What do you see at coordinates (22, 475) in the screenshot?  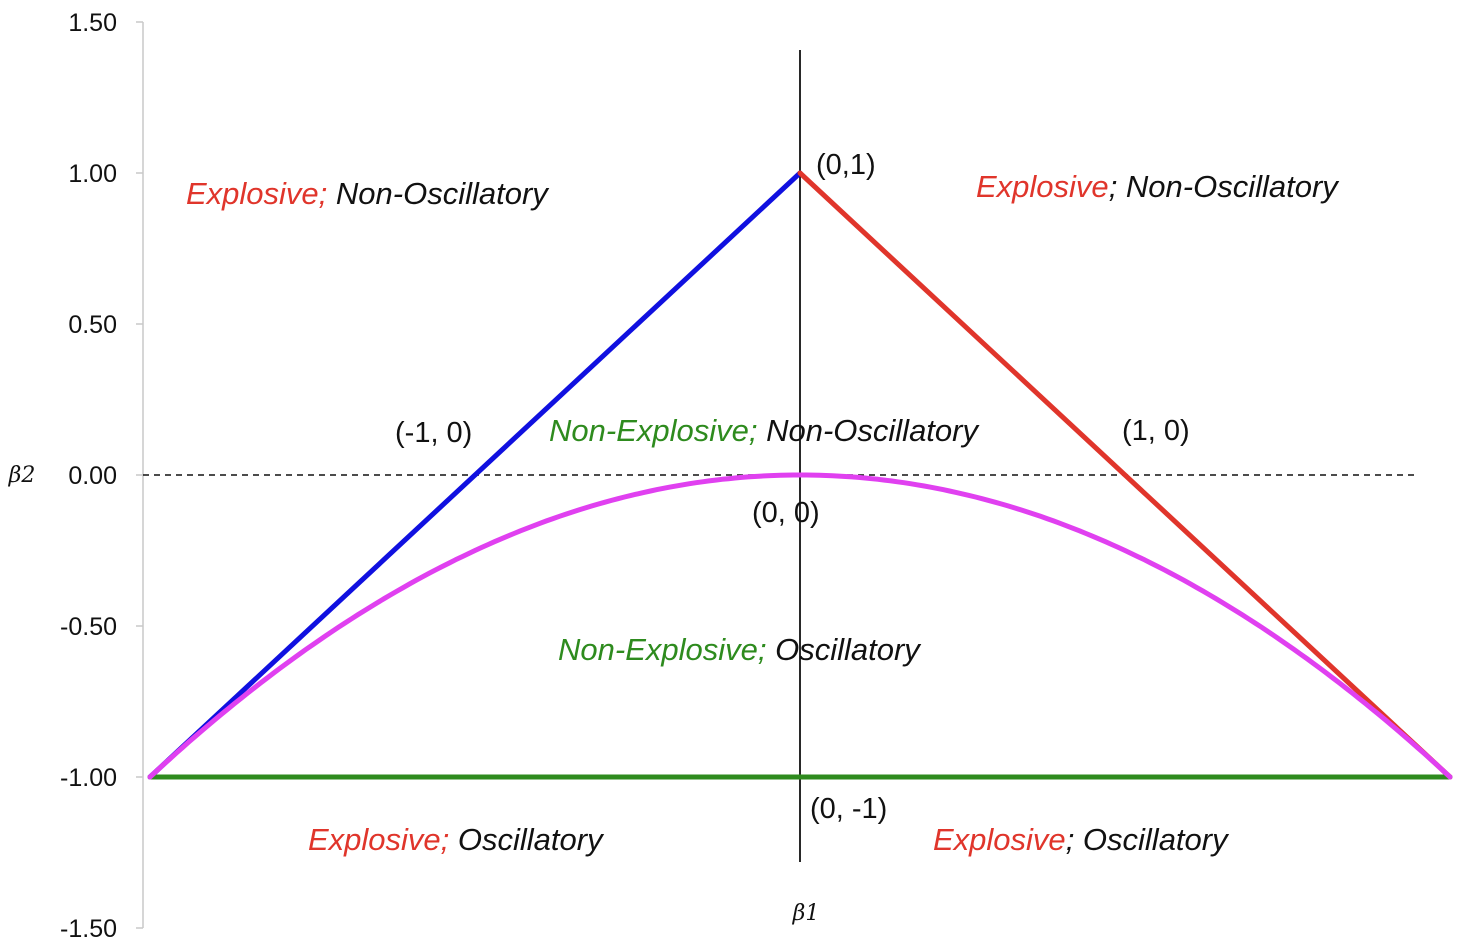 I see `y-axis-title: β2` at bounding box center [22, 475].